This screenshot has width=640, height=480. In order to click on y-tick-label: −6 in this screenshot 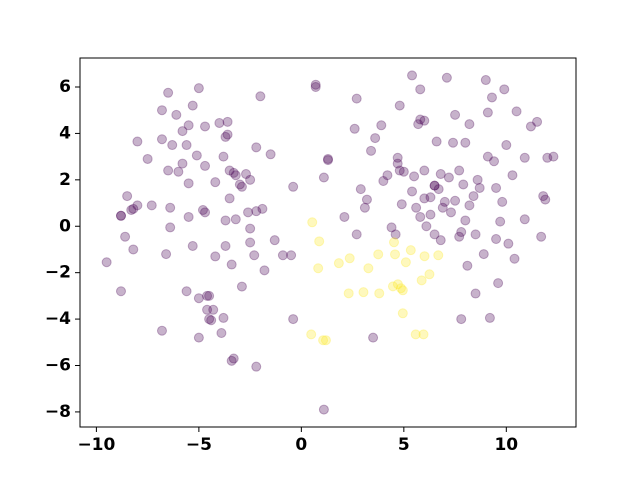, I will do `click(58, 366)`.